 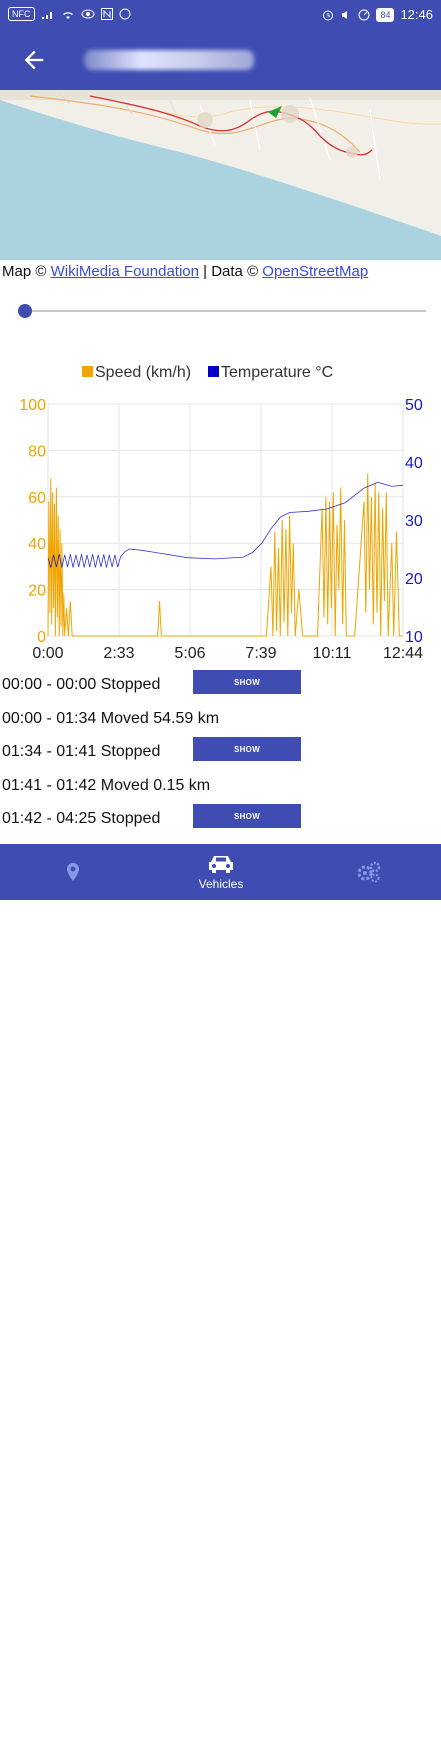 I want to click on mute-icon, so click(x=345, y=14).